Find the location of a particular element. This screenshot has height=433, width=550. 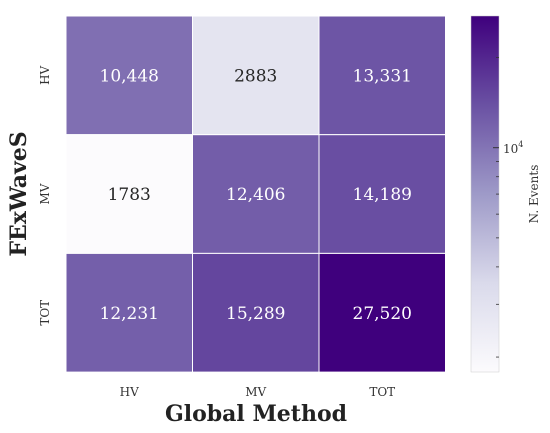

colorbar-major-tick-label: 104 is located at coordinates (513, 148).